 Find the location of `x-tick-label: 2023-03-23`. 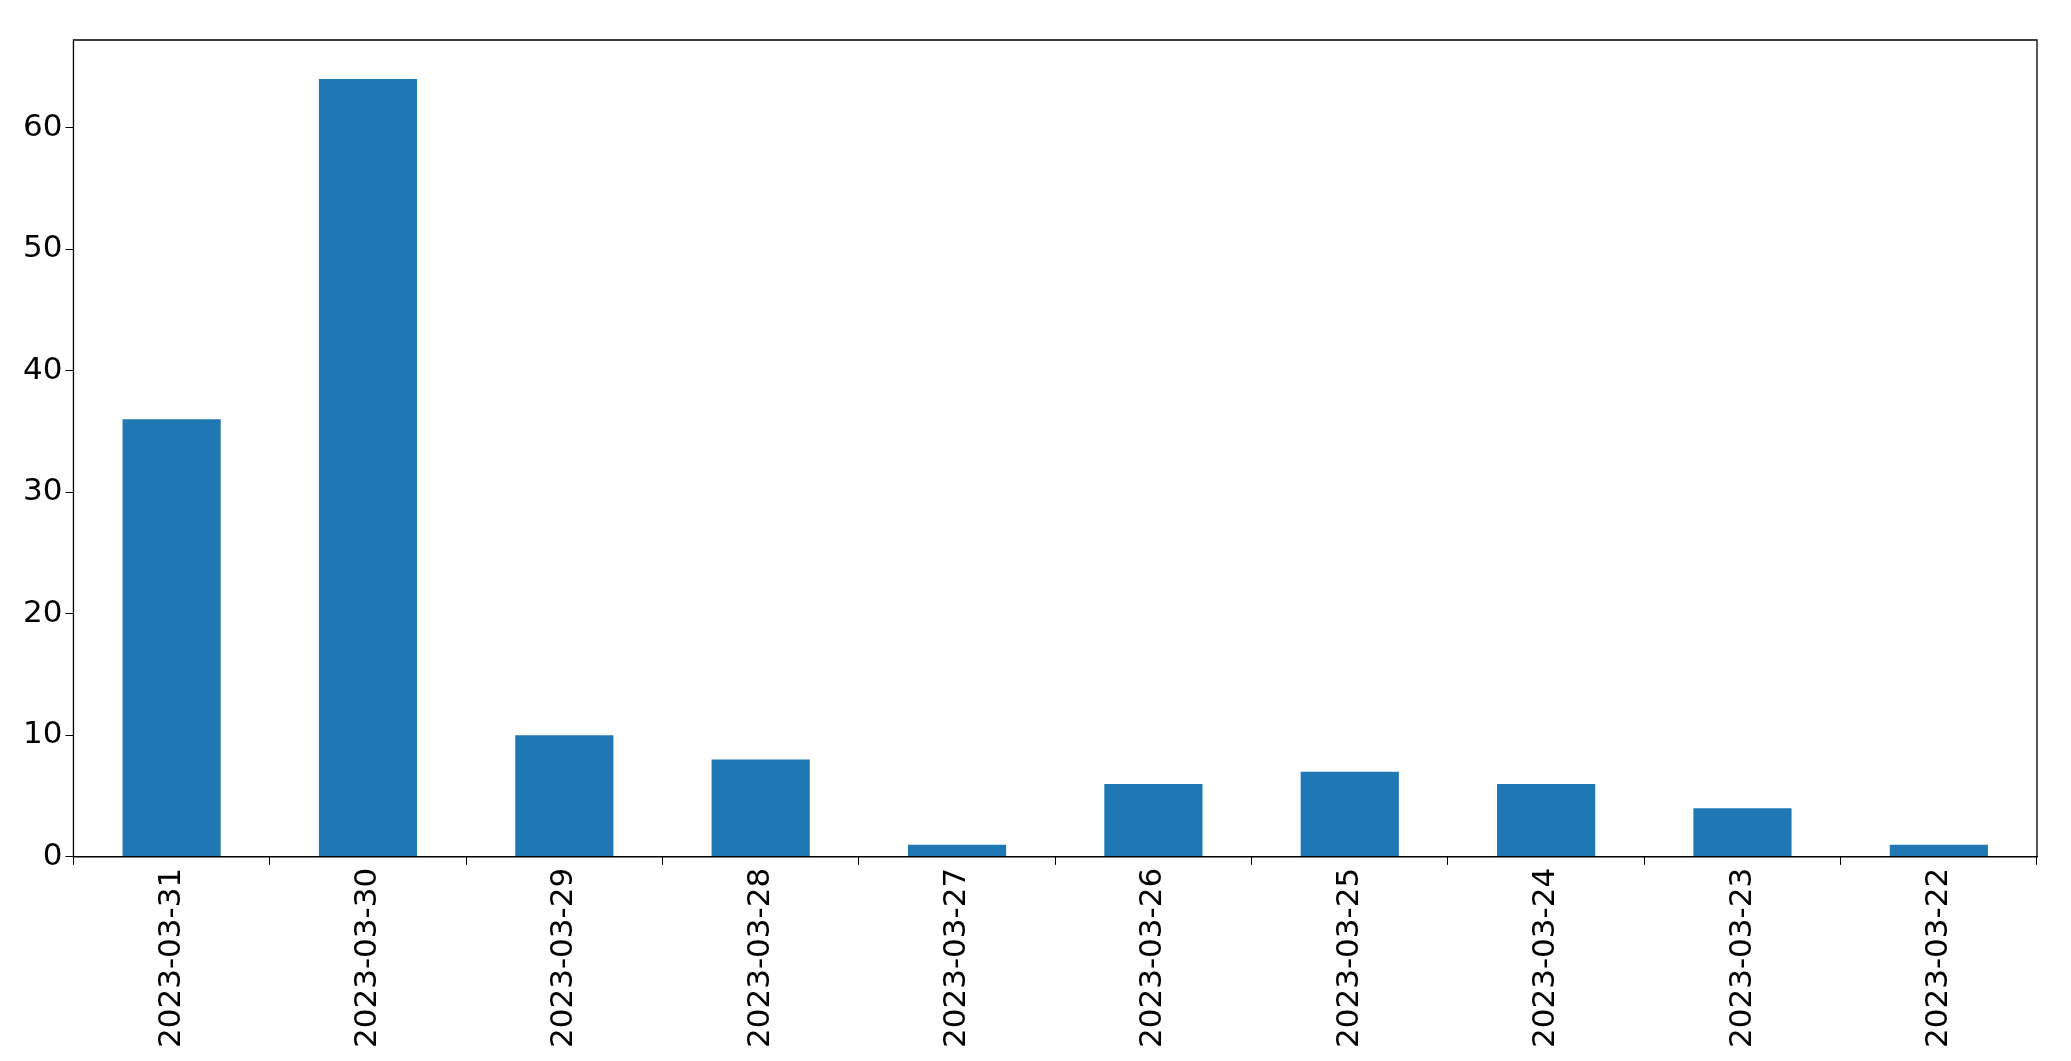

x-tick-label: 2023-03-23 is located at coordinates (1739, 958).